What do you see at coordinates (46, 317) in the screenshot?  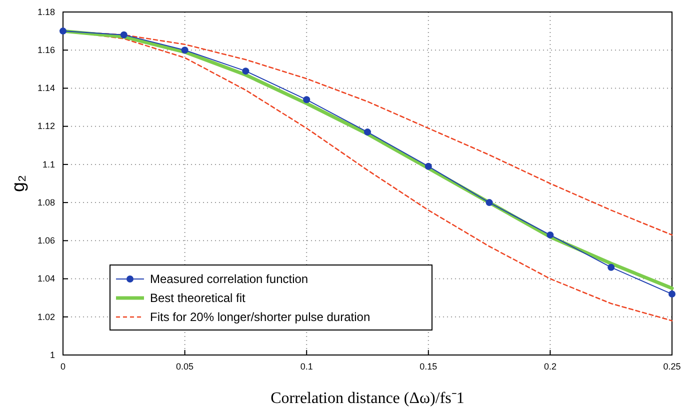 I see `y-tick-label: 1.02` at bounding box center [46, 317].